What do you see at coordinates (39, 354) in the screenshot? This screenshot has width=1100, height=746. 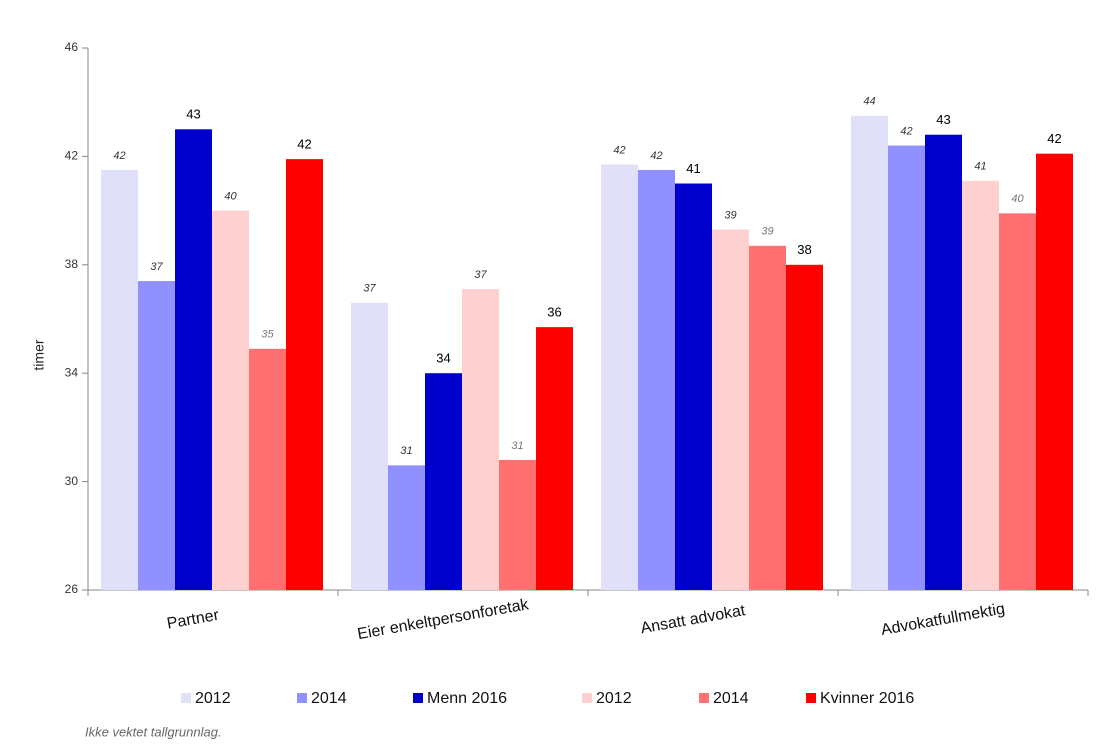 I see `y-axis-label: timer` at bounding box center [39, 354].